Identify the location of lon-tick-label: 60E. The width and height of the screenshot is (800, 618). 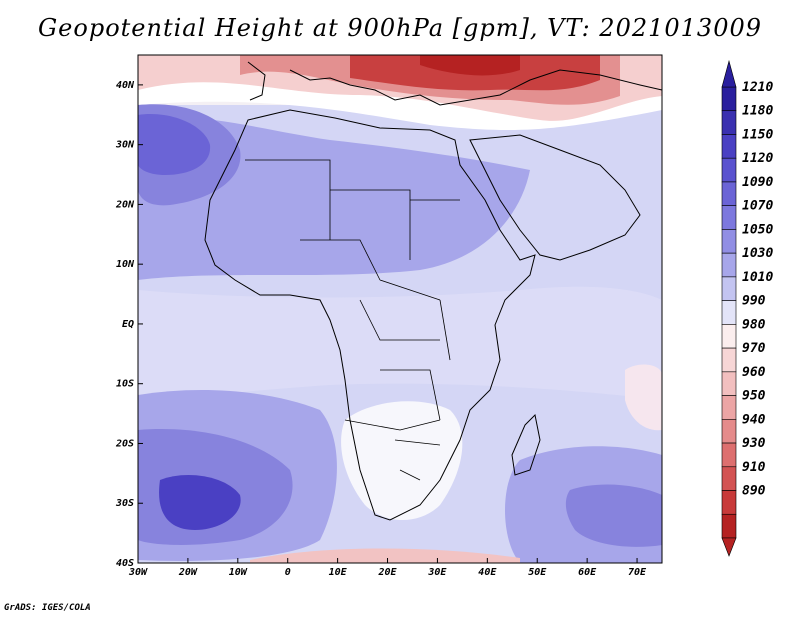
(587, 572).